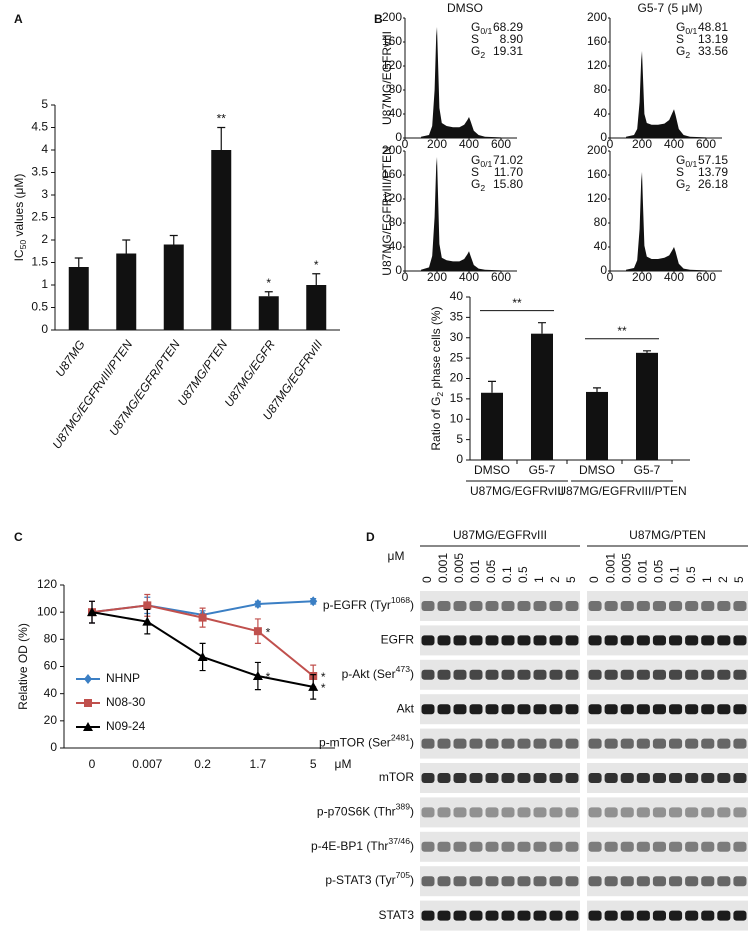 This screenshot has width=750, height=934. Describe the element at coordinates (610, 568) in the screenshot. I see `dose-label: 0.001` at that location.